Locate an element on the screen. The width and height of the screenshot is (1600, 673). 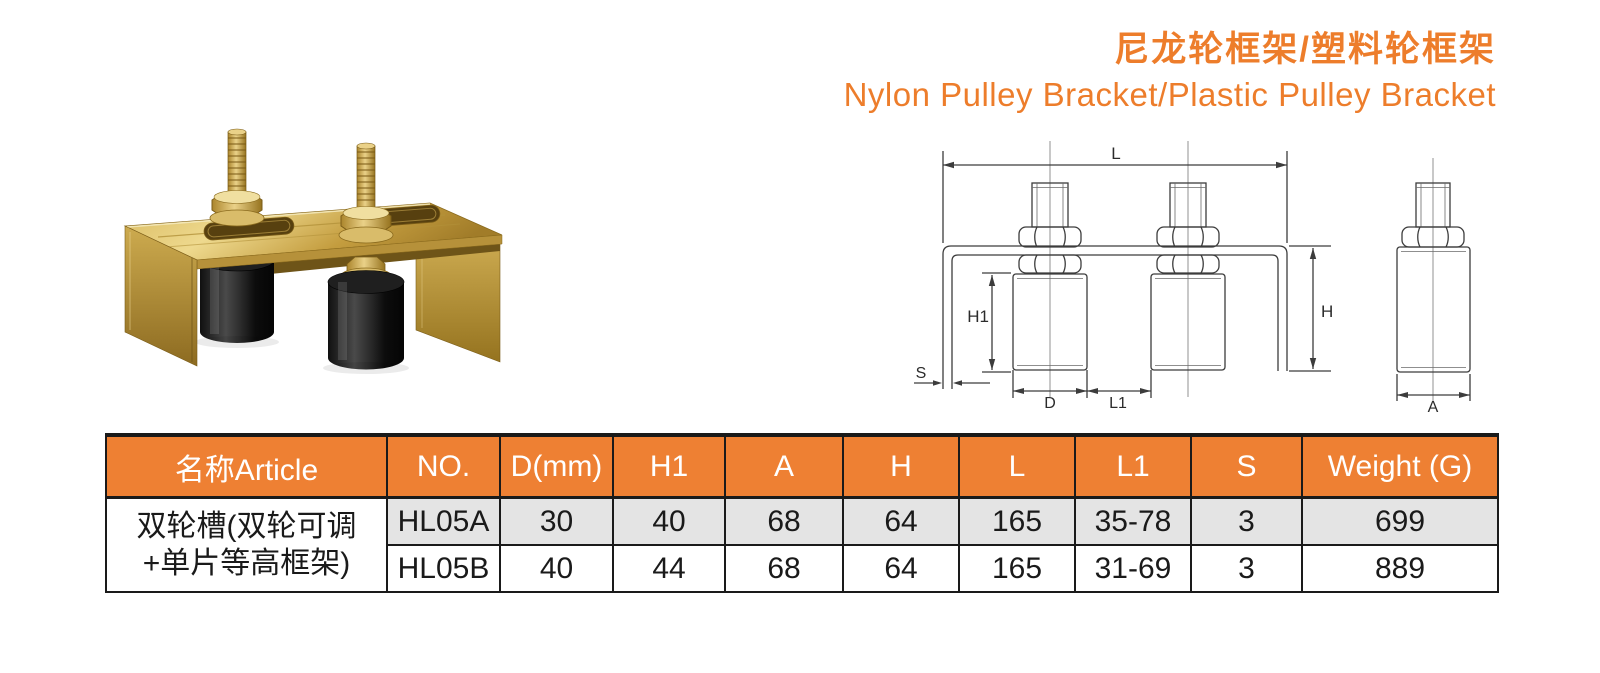
dim-label-D: D is located at coordinates (1050, 403).